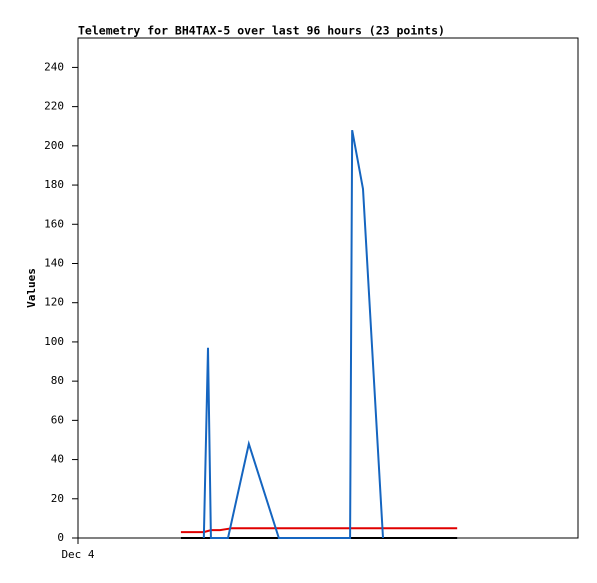 This screenshot has width=597, height=583. What do you see at coordinates (57, 380) in the screenshot?
I see `y-tick-label: 80` at bounding box center [57, 380].